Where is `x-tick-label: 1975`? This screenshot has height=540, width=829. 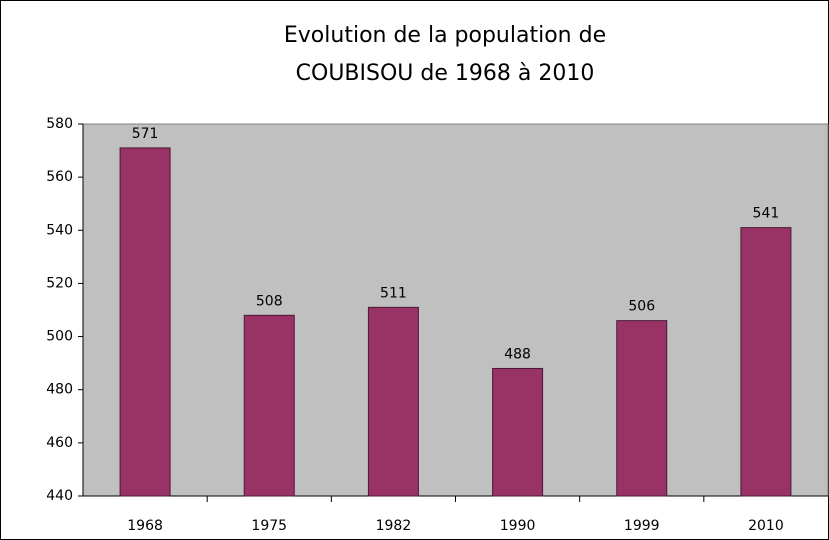 x-tick-label: 1975 is located at coordinates (269, 526).